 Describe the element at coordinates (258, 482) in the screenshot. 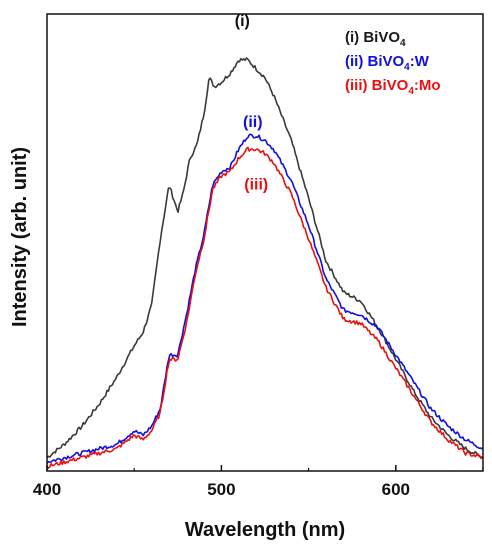

I see `x-axis-ticks: 400 500 600` at that location.